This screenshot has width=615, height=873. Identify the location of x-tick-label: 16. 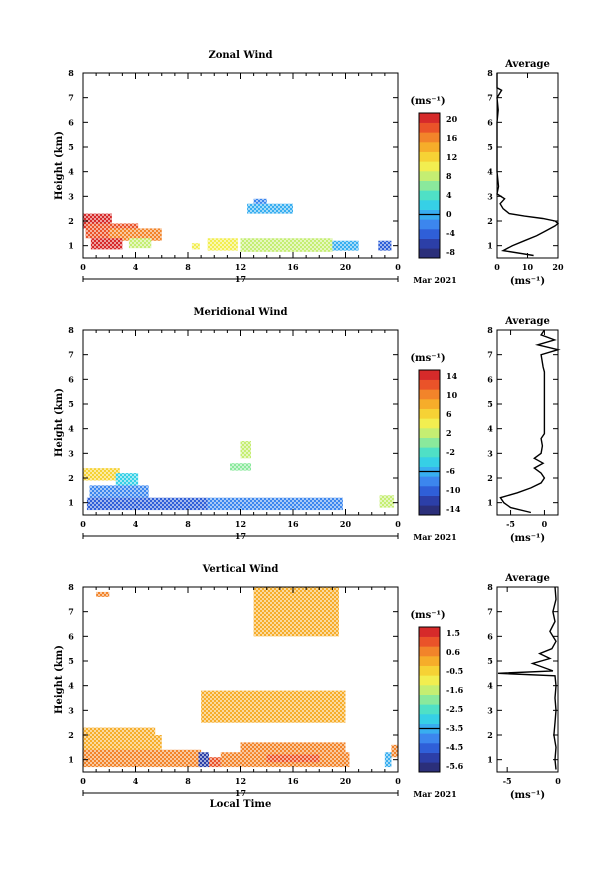
(293, 524).